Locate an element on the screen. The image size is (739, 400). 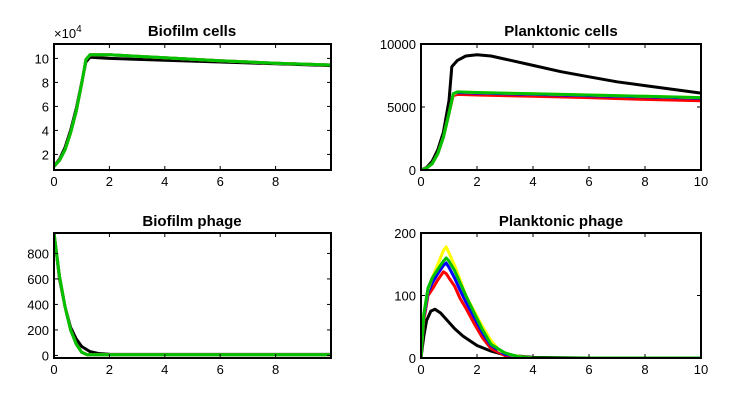
y-tick-label: 10 is located at coordinates (42, 58).